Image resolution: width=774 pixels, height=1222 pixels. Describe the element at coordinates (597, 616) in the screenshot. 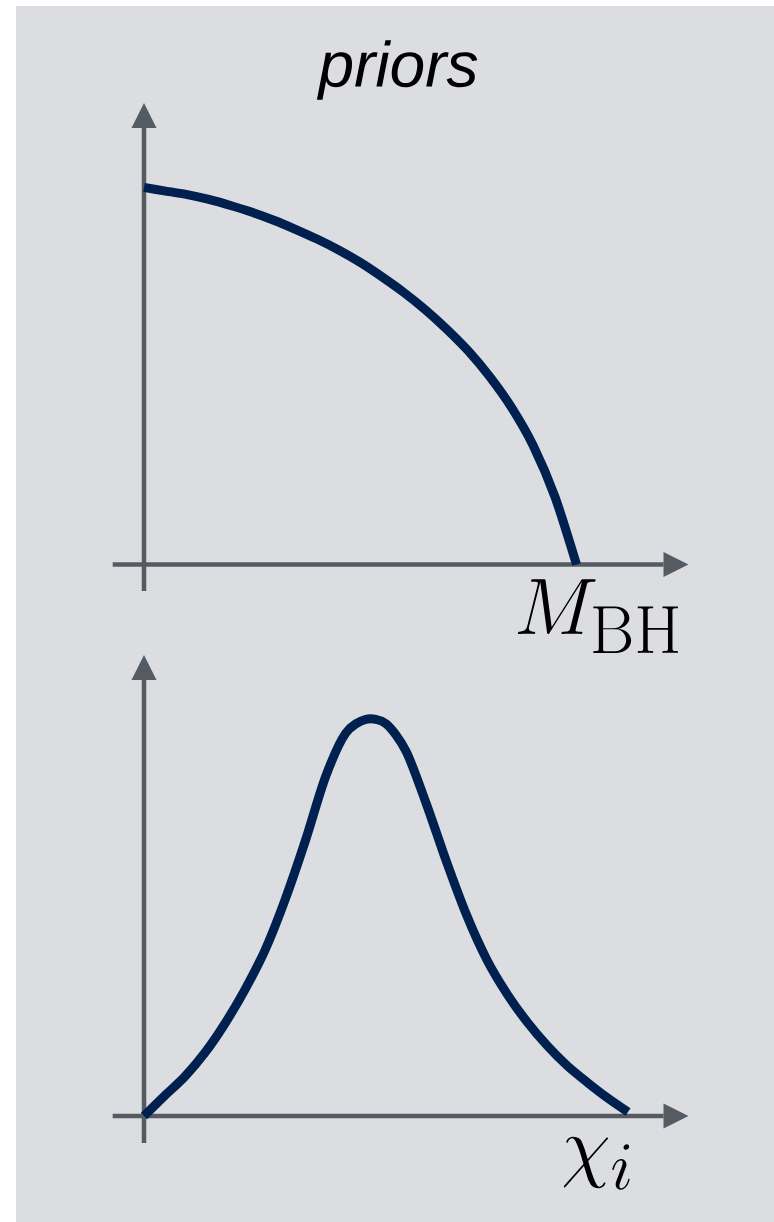

I see `x-axis-title: $M_{\mathrm{BH}}$` at that location.